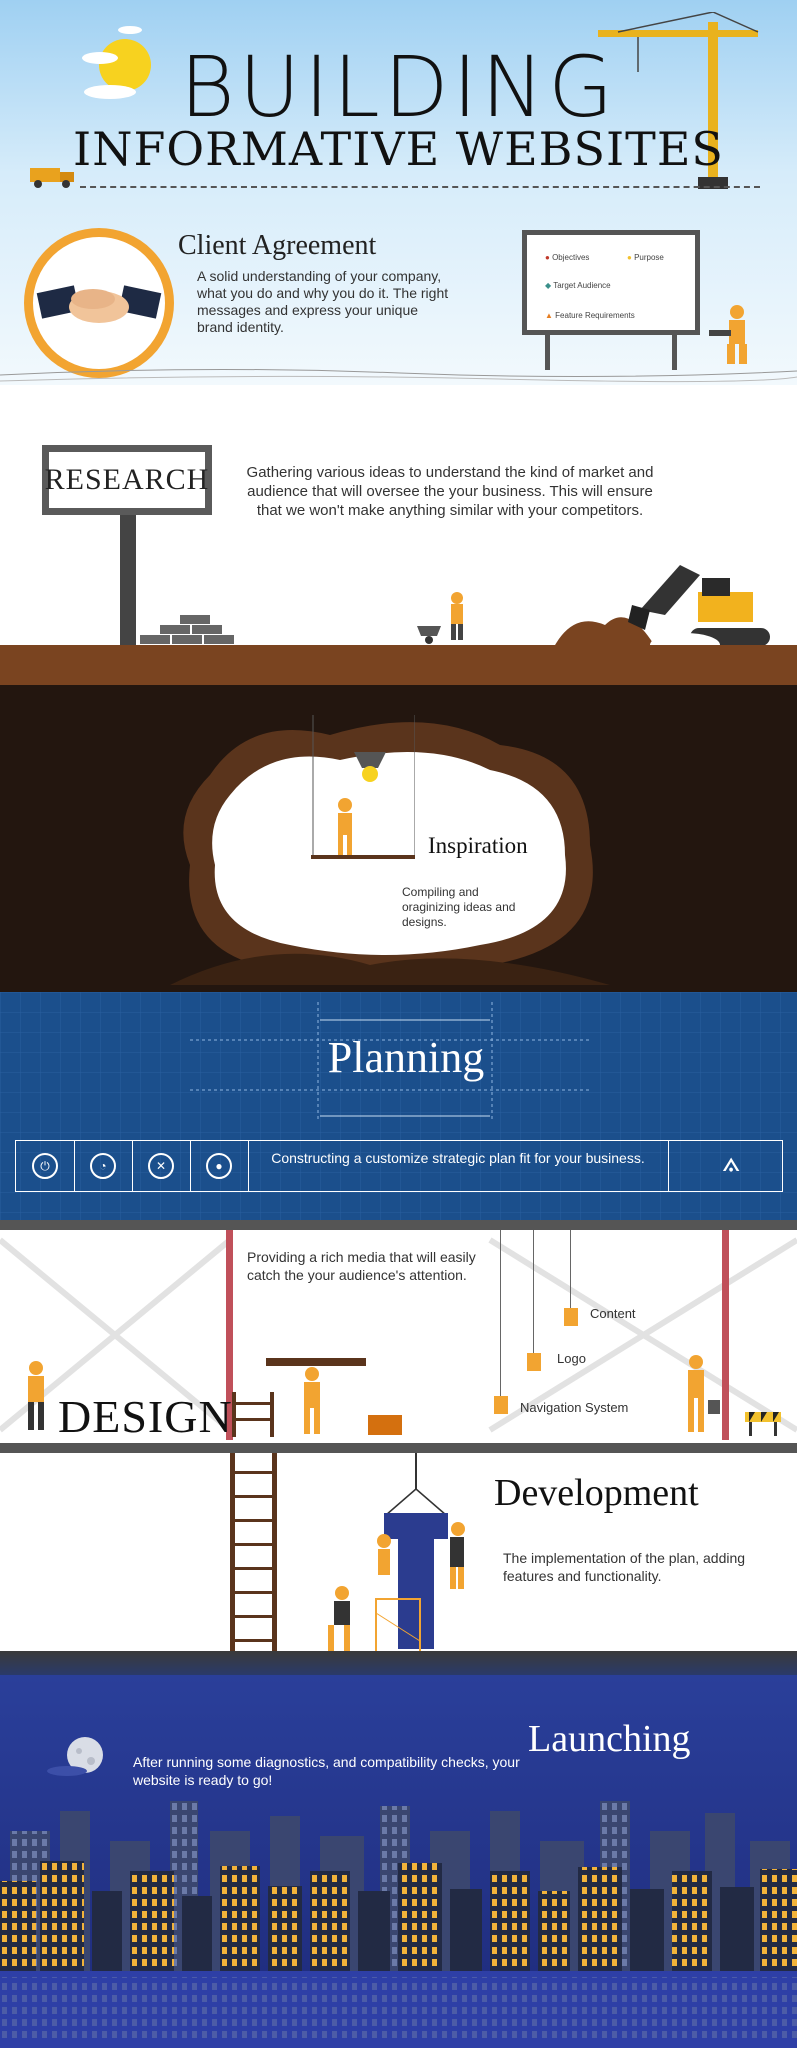 The height and width of the screenshot is (2048, 797). I want to click on design-item-logo: Logo, so click(571, 1358).